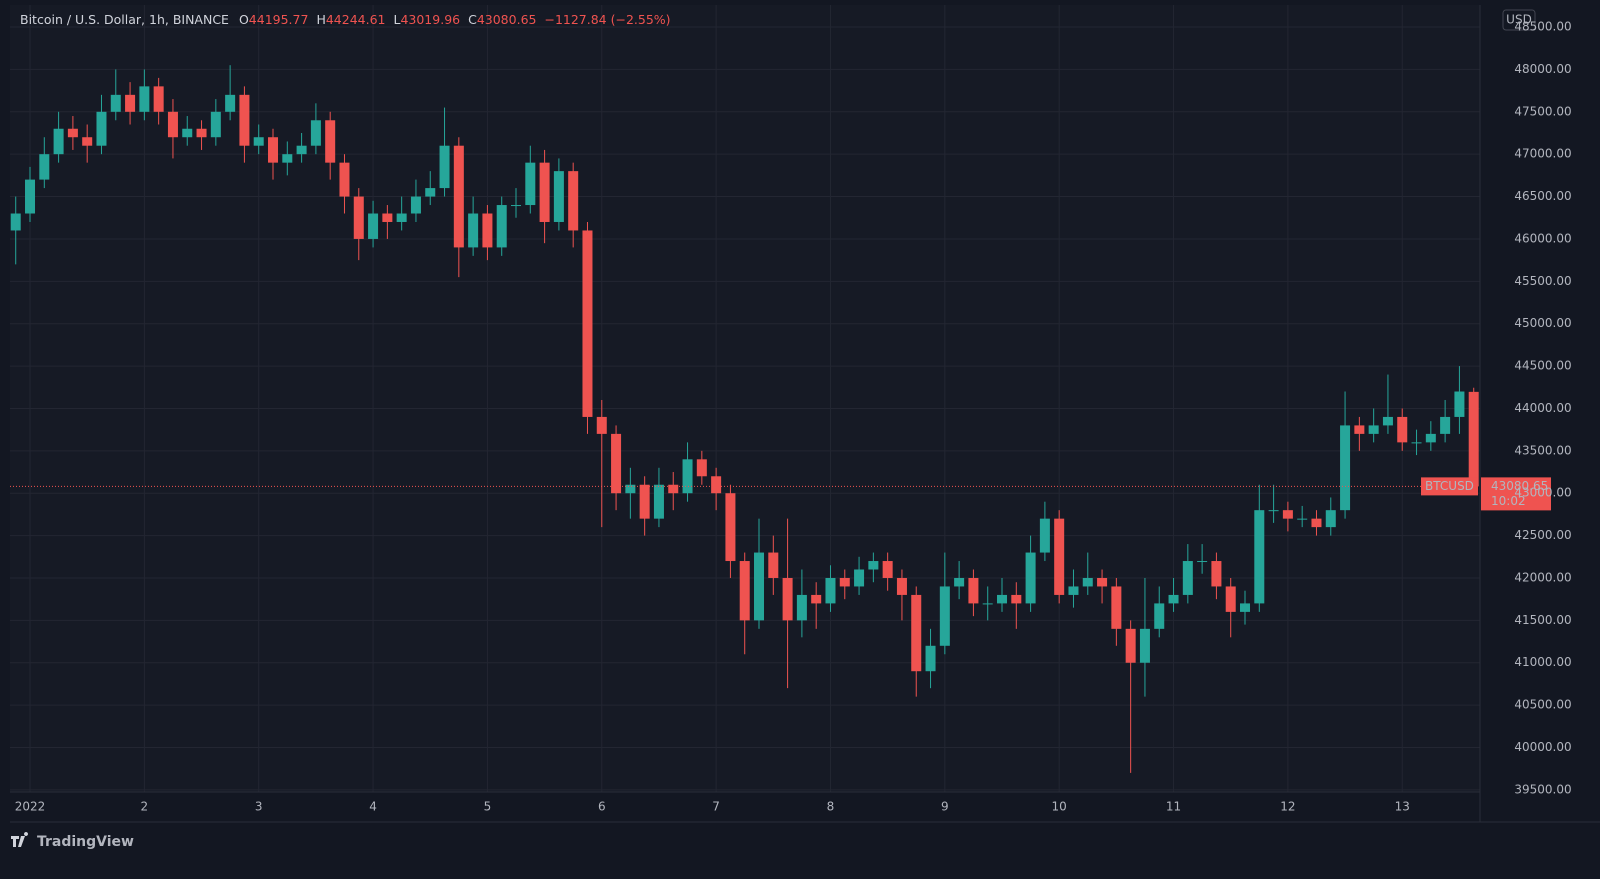 Image resolution: width=1600 pixels, height=879 pixels. Describe the element at coordinates (1542, 705) in the screenshot. I see `y-tick-label: 40500.00` at that location.